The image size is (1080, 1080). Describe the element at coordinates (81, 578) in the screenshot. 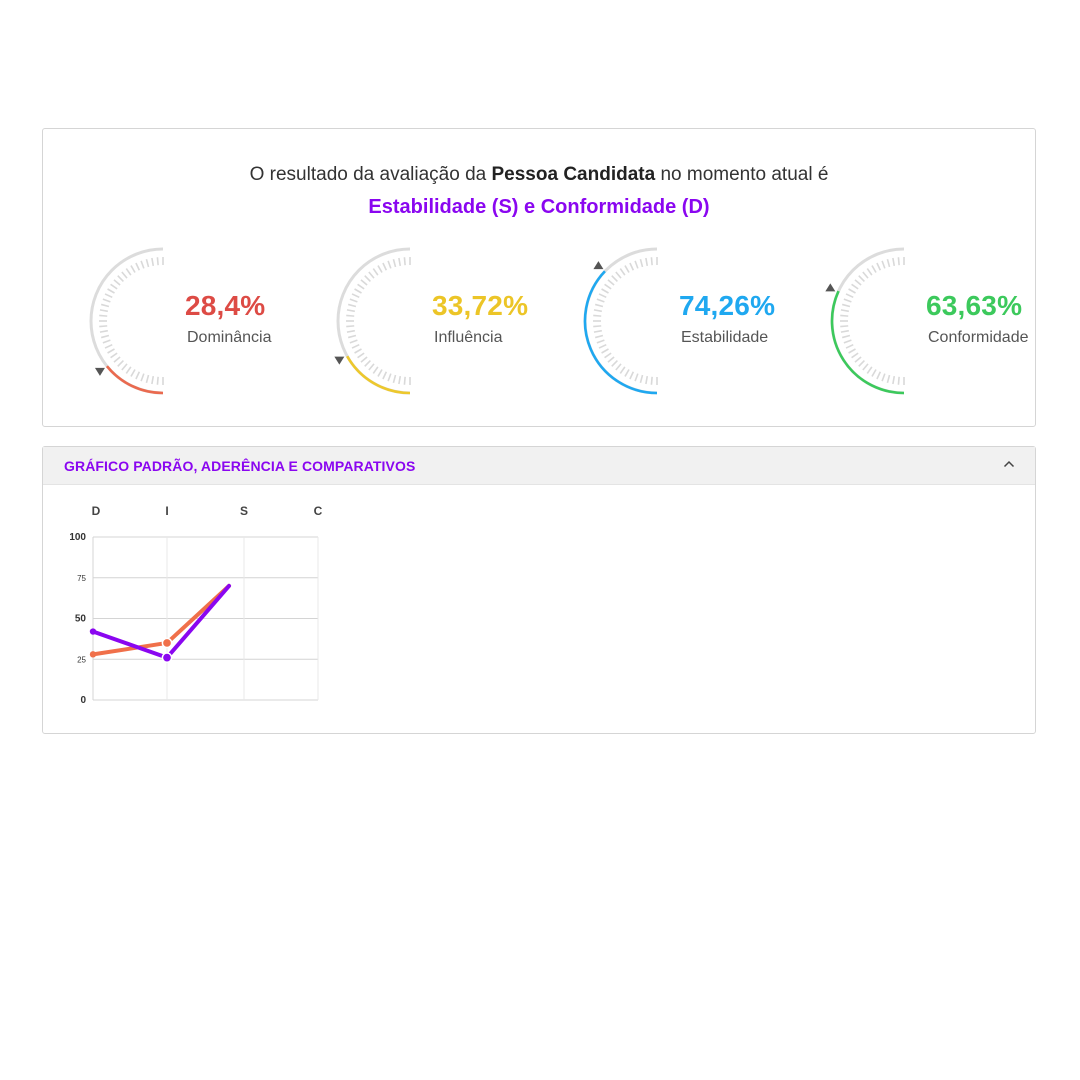

I see `chart-y-tick-label: 75` at that location.